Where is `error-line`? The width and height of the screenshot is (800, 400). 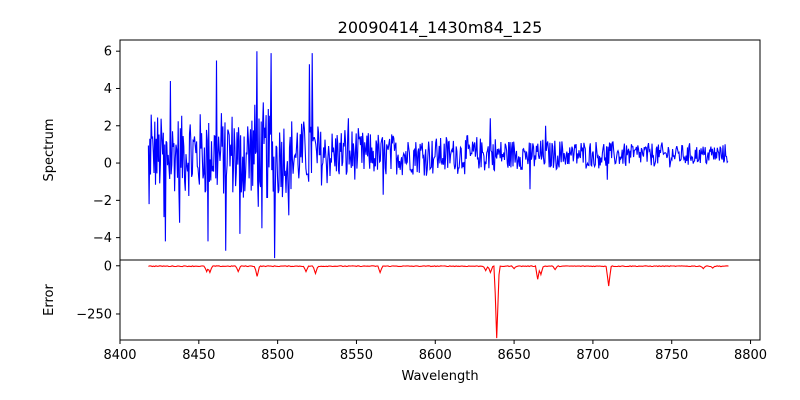
error-line is located at coordinates (438, 302).